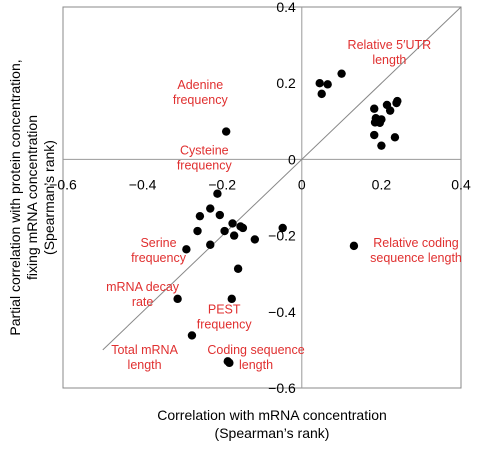  I want to click on x-tick-label: −0.4, so click(143, 184).